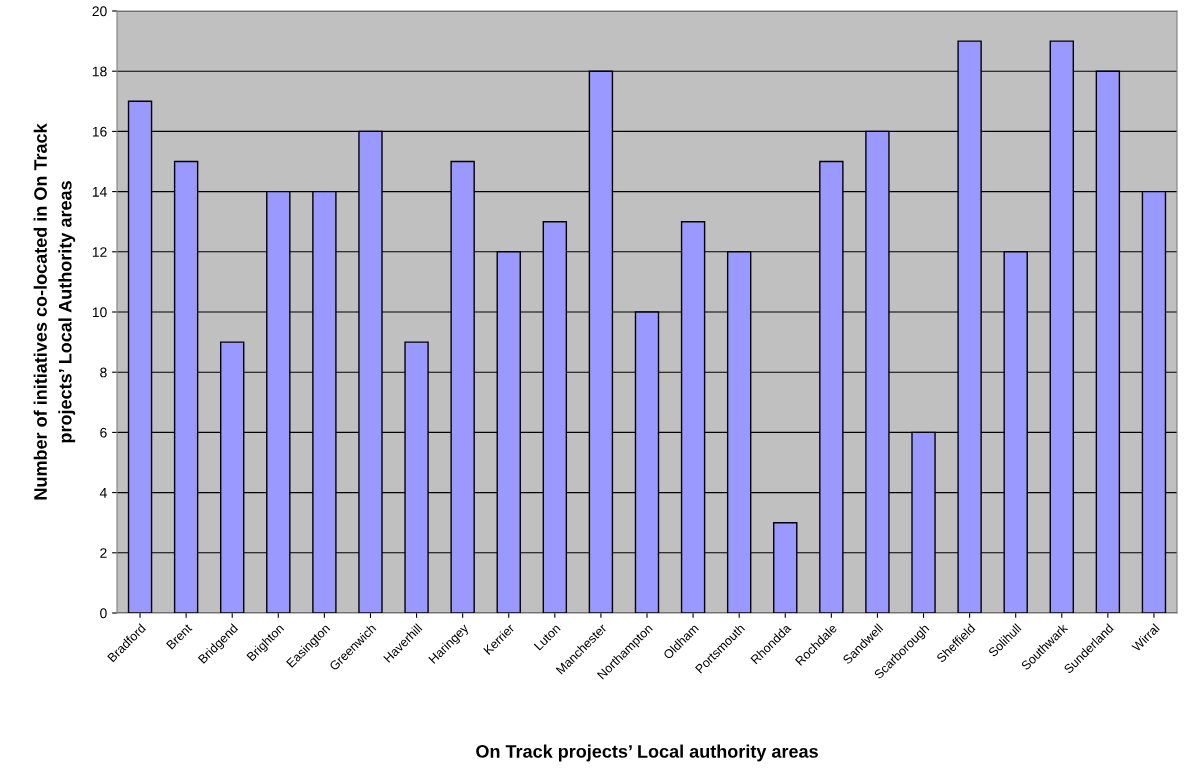 The image size is (1187, 776). What do you see at coordinates (103, 553) in the screenshot?
I see `y-tick-label: 2` at bounding box center [103, 553].